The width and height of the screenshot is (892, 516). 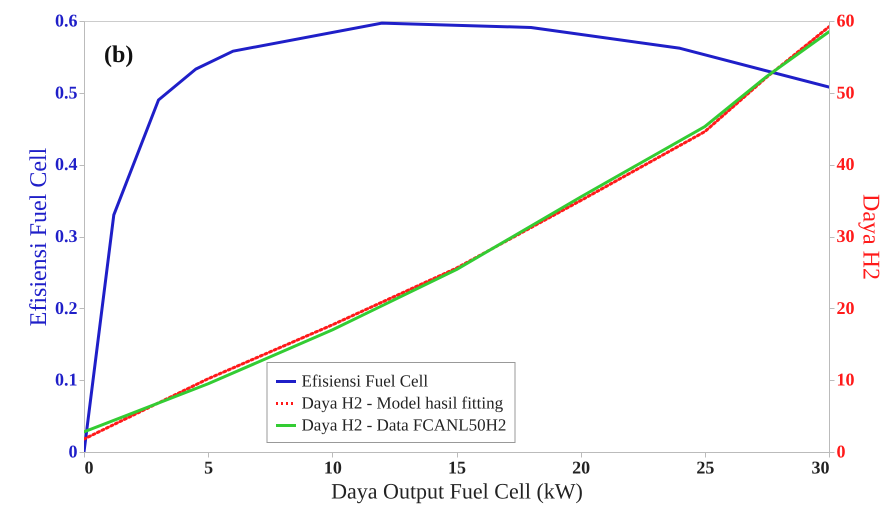 I want to click on legend-label: Daya H2 - Model hasil fitting, so click(x=403, y=403).